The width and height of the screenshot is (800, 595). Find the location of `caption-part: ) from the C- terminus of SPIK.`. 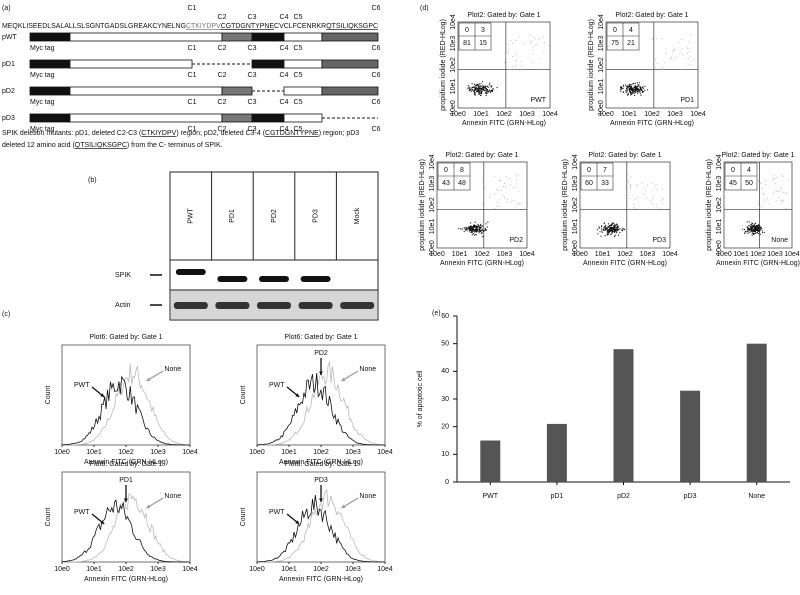

caption-part: ) from the C- terminus of SPIK. is located at coordinates (175, 145).